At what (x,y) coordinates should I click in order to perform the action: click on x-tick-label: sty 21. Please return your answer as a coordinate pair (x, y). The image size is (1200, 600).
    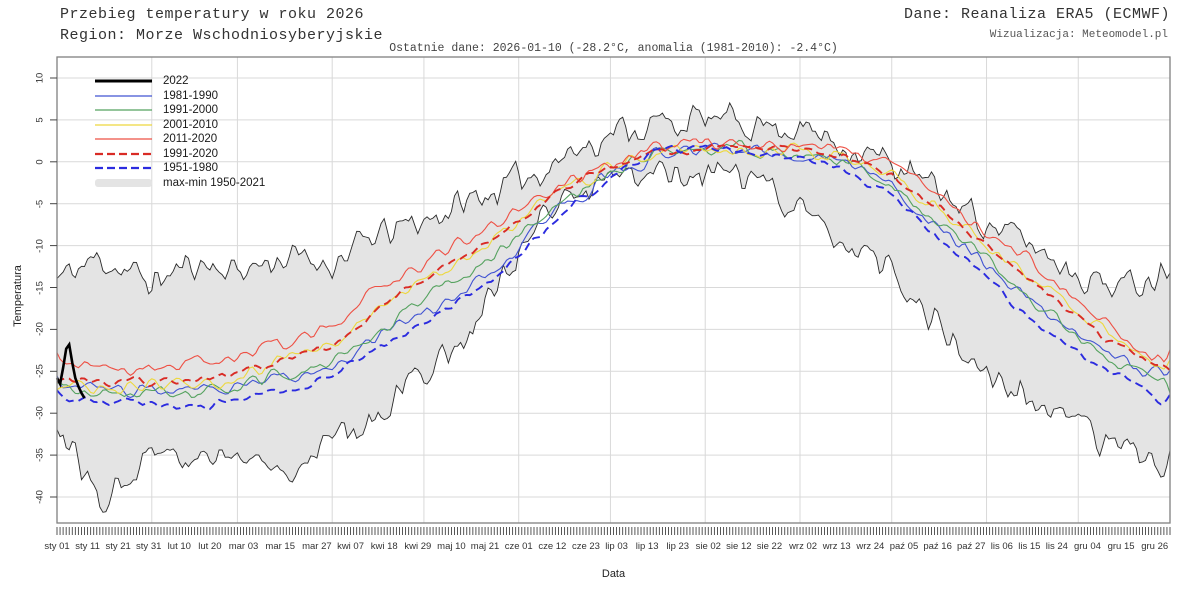
    Looking at the image, I should click on (118, 546).